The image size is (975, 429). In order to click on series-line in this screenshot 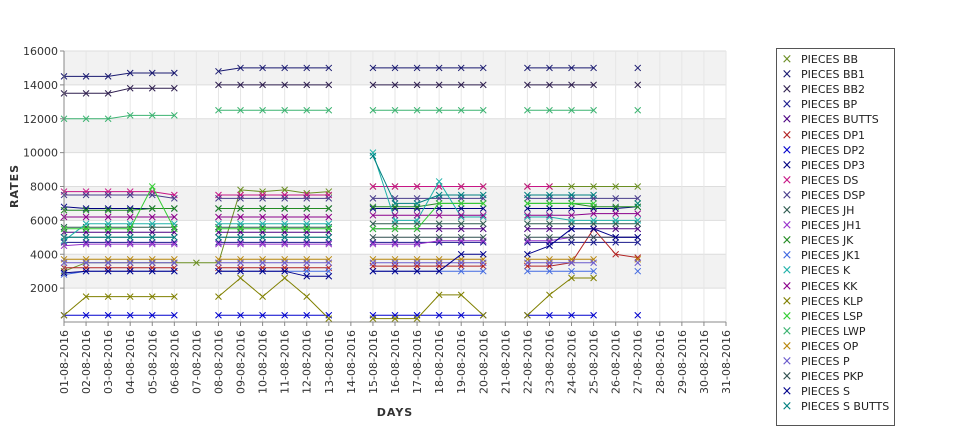, I will do `click(351, 215)`.